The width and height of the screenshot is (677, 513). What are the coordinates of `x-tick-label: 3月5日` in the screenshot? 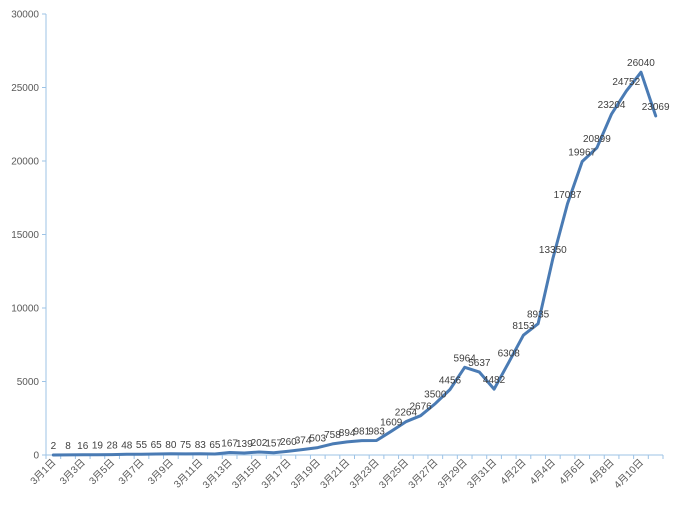 It's located at (102, 472).